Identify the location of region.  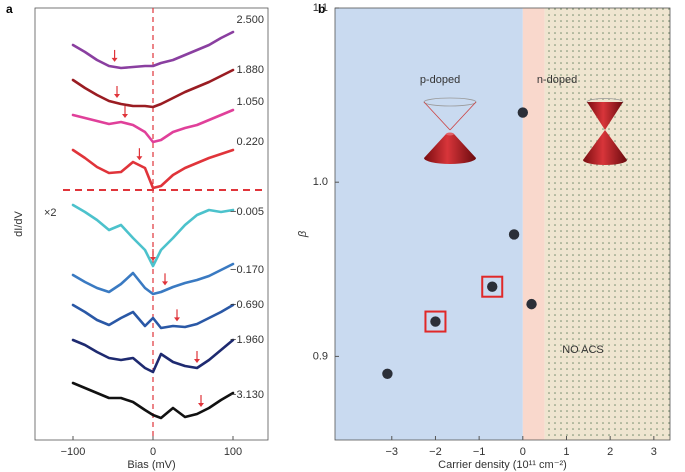
(533, 224).